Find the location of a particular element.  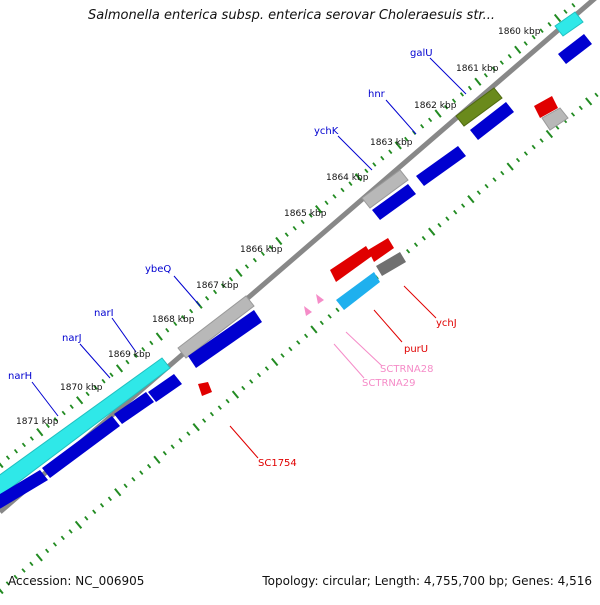

gene-label: SC1754 is located at coordinates (277, 463).